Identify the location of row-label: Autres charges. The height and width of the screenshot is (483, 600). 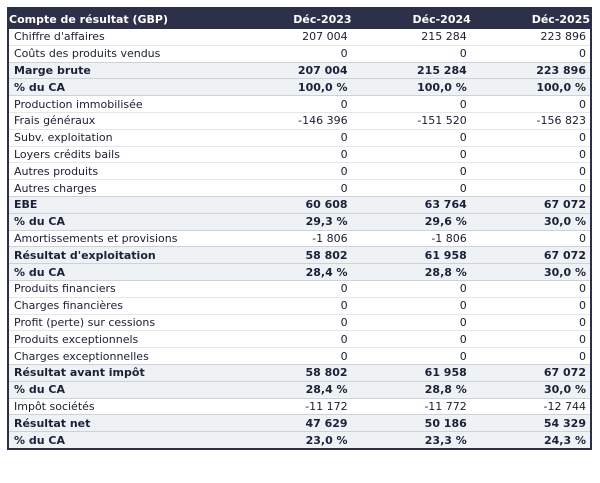
(120, 188).